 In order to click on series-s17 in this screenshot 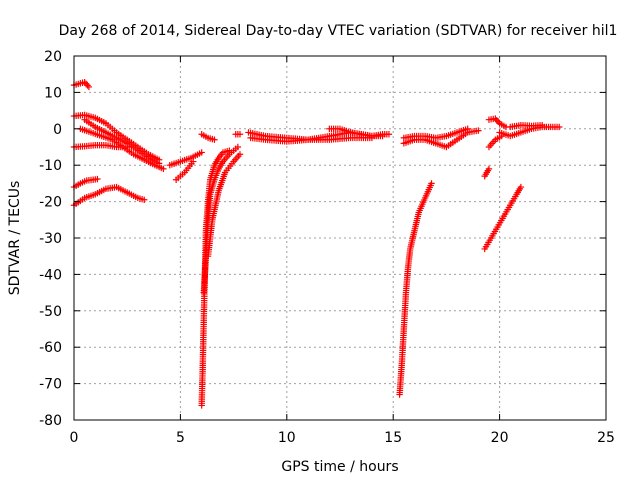, I will do `click(359, 132)`.